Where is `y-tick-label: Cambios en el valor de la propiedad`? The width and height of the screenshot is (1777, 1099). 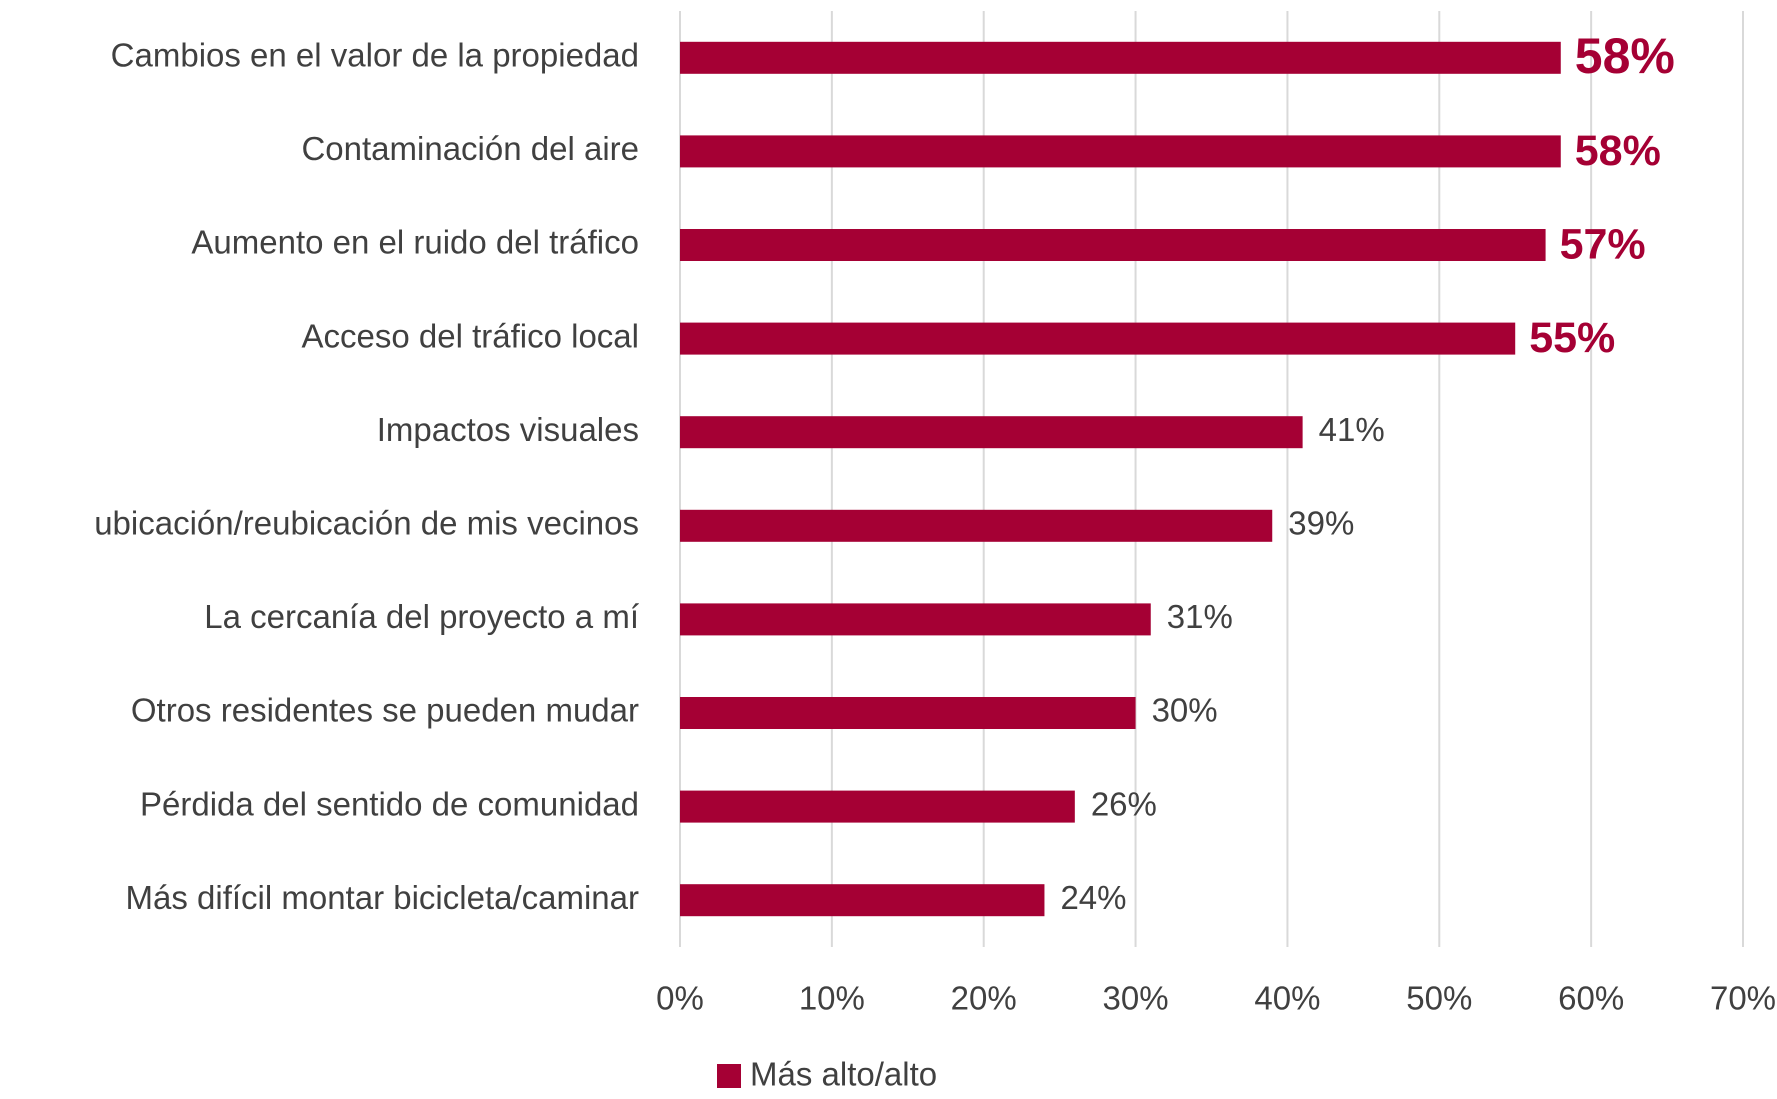 y-tick-label: Cambios en el valor de la propiedad is located at coordinates (375, 55).